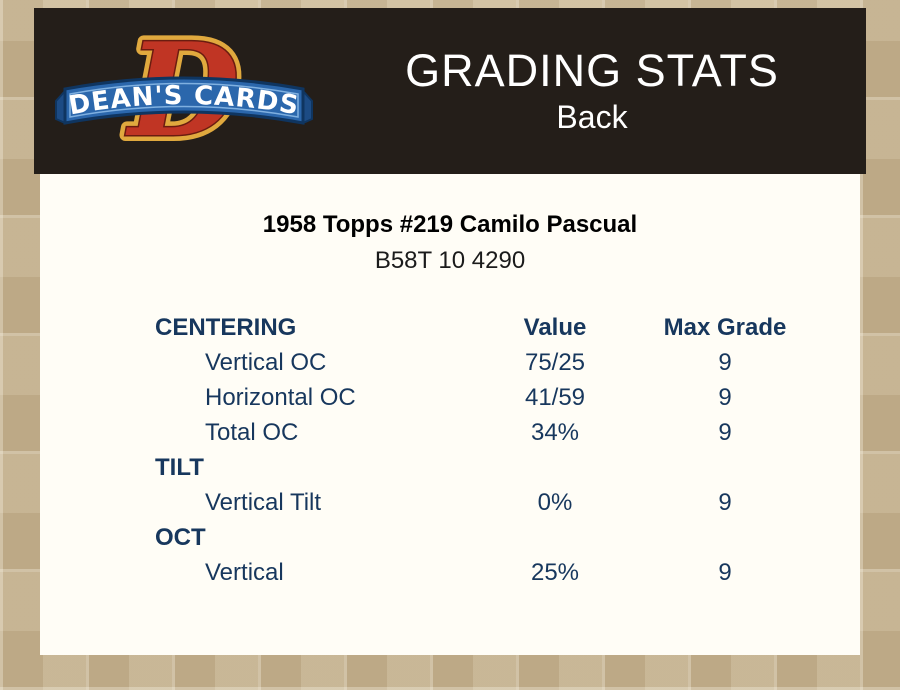 This screenshot has height=690, width=900. Describe the element at coordinates (555, 397) in the screenshot. I see `row-value: 41/59` at that location.